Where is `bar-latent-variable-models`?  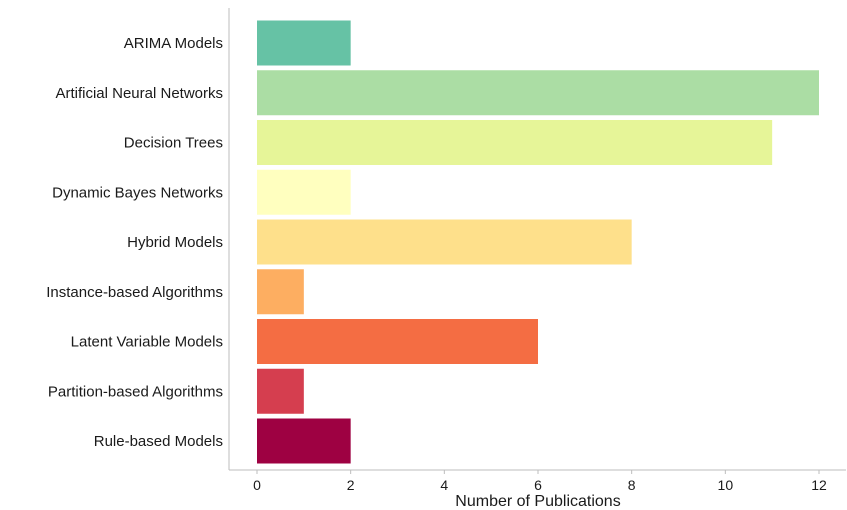 bar-latent-variable-models is located at coordinates (397, 341).